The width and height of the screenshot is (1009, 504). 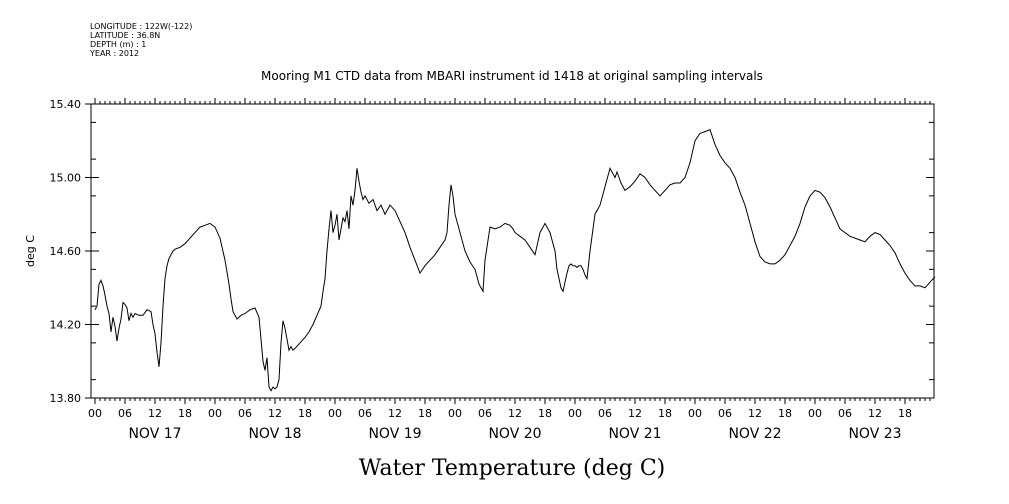 What do you see at coordinates (754, 434) in the screenshot?
I see `day-label: NOV 22` at bounding box center [754, 434].